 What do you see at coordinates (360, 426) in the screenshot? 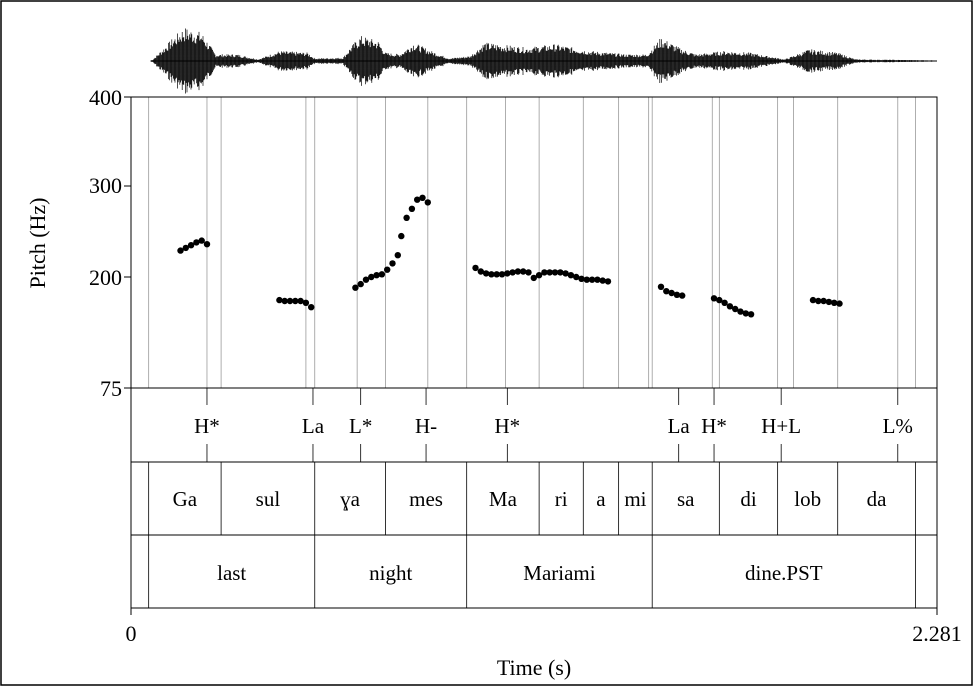
I see `tone-label: L*` at bounding box center [360, 426].